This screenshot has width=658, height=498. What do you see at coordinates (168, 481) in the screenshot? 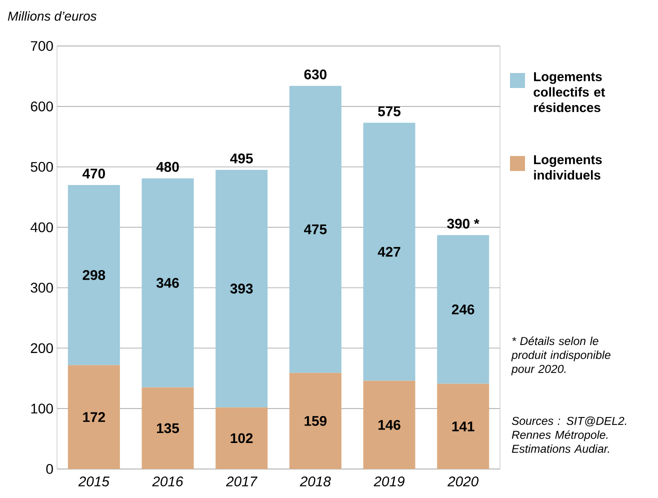
I see `x-tick-label: 2016` at bounding box center [168, 481].